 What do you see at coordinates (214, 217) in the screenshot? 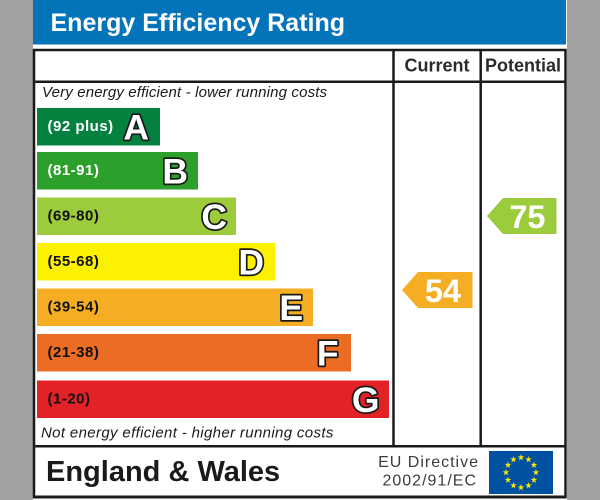
I see `svg-text: C` at bounding box center [214, 217].